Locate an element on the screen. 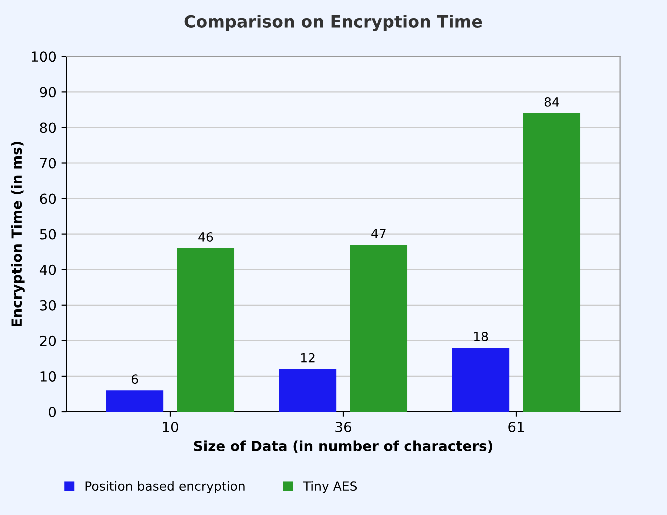 Image resolution: width=667 pixels, height=515 pixels. y-axis-title: Encryption Time (in ms) is located at coordinates (18, 234).